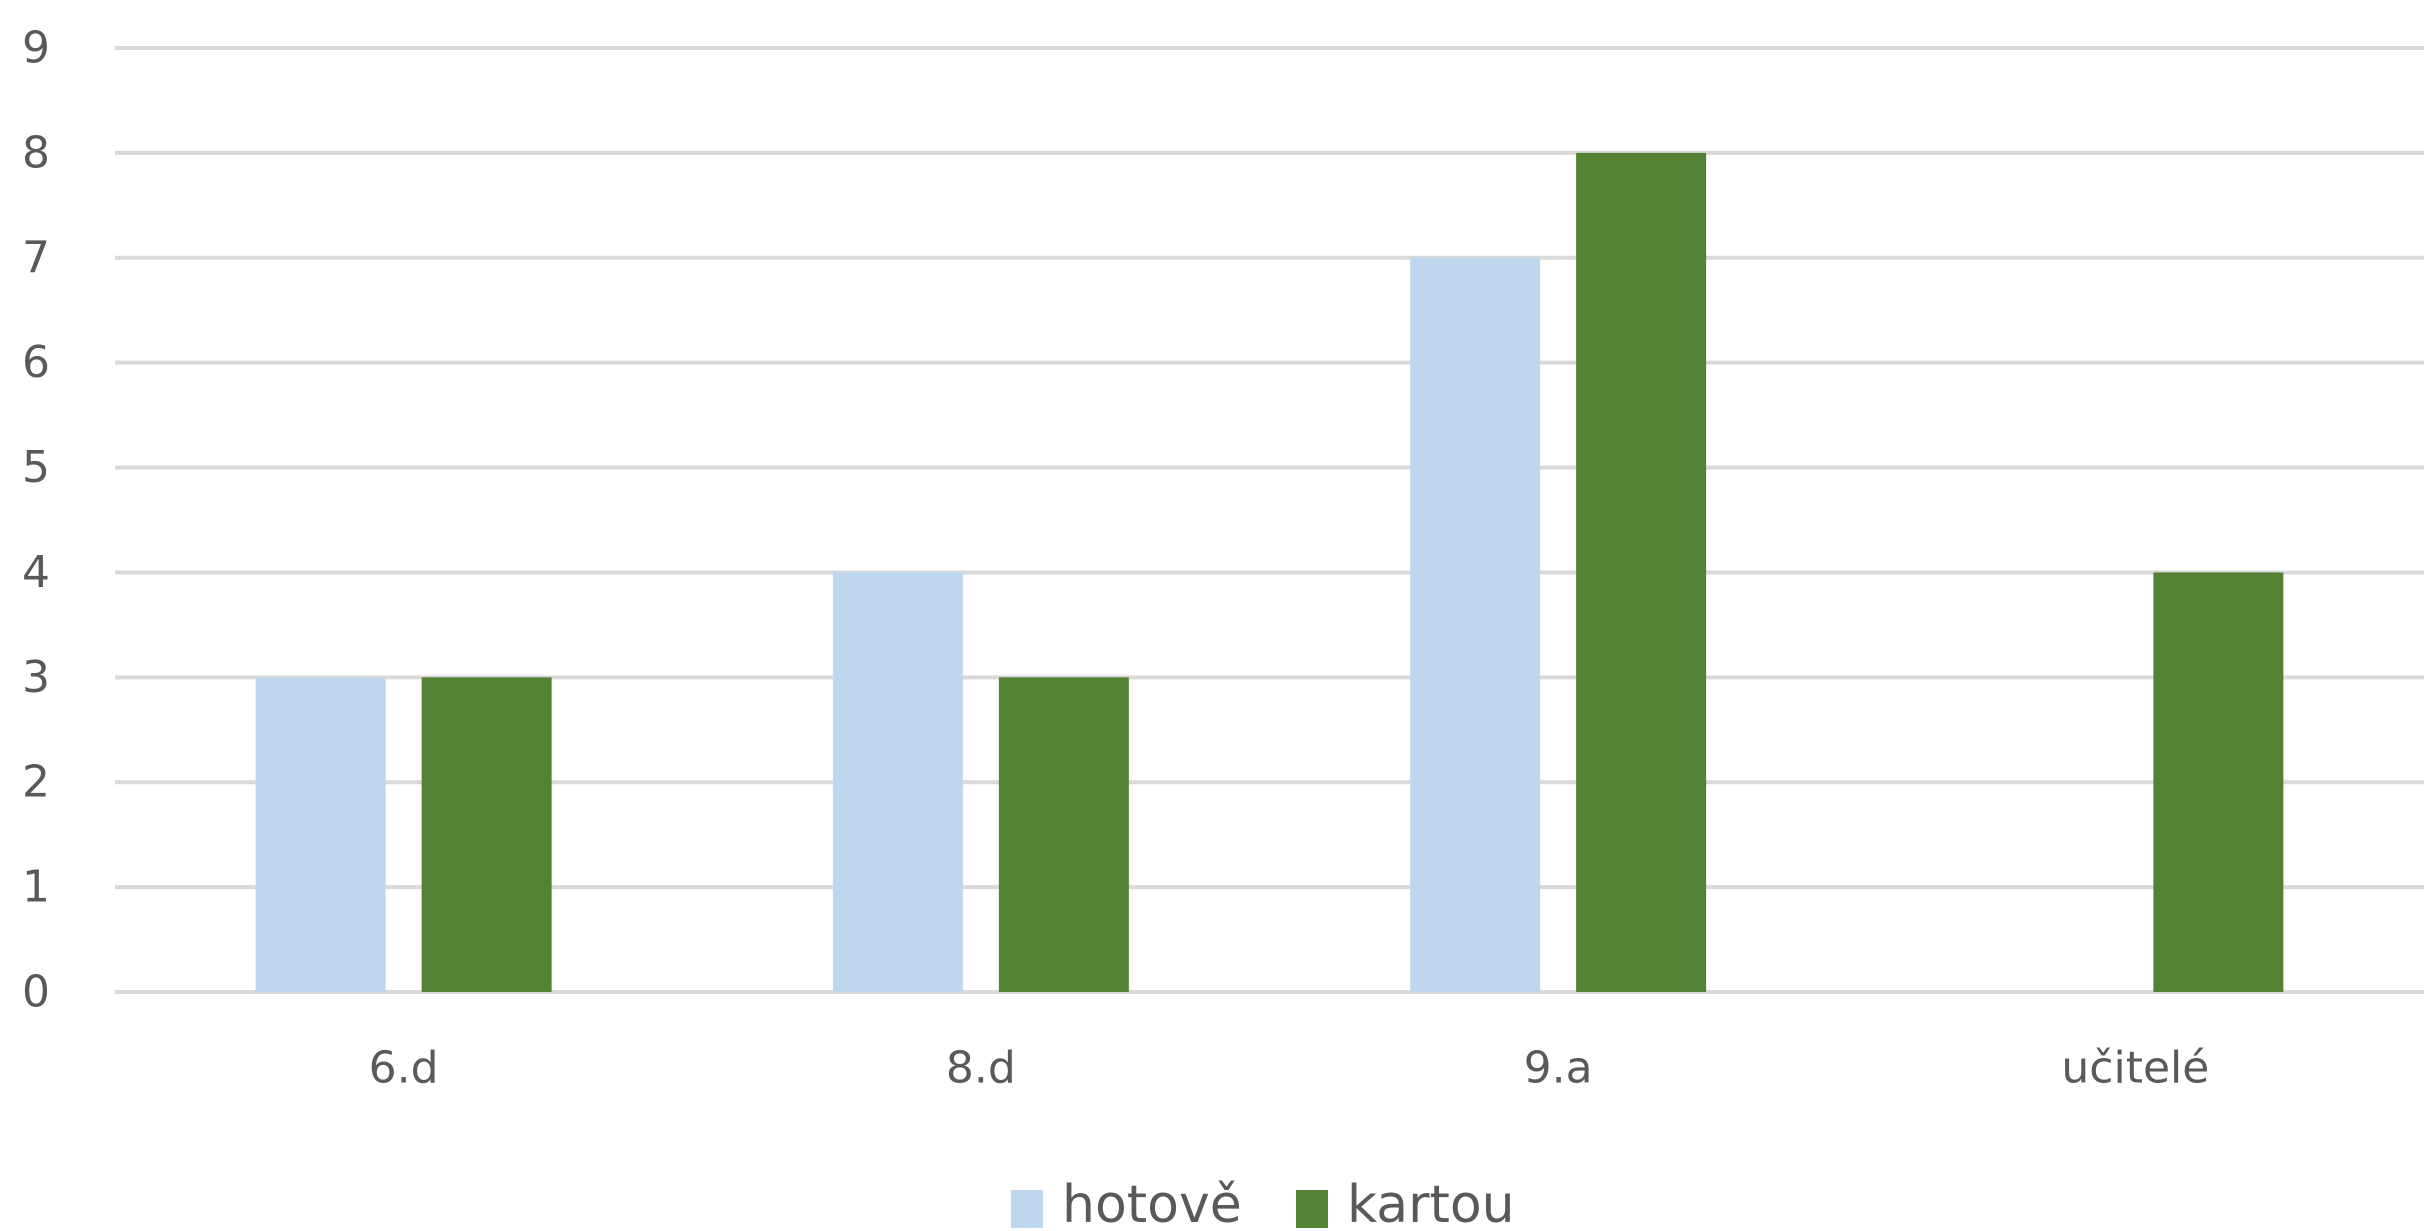  What do you see at coordinates (36, 257) in the screenshot?
I see `y-tick-label: 7` at bounding box center [36, 257].